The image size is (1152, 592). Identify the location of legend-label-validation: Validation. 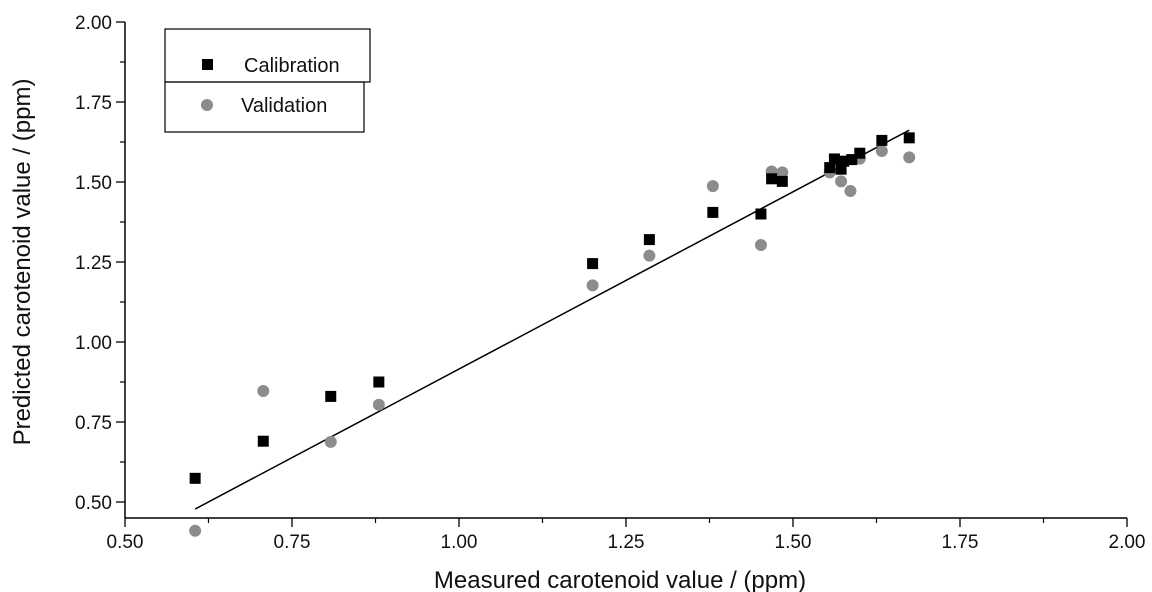
(284, 106).